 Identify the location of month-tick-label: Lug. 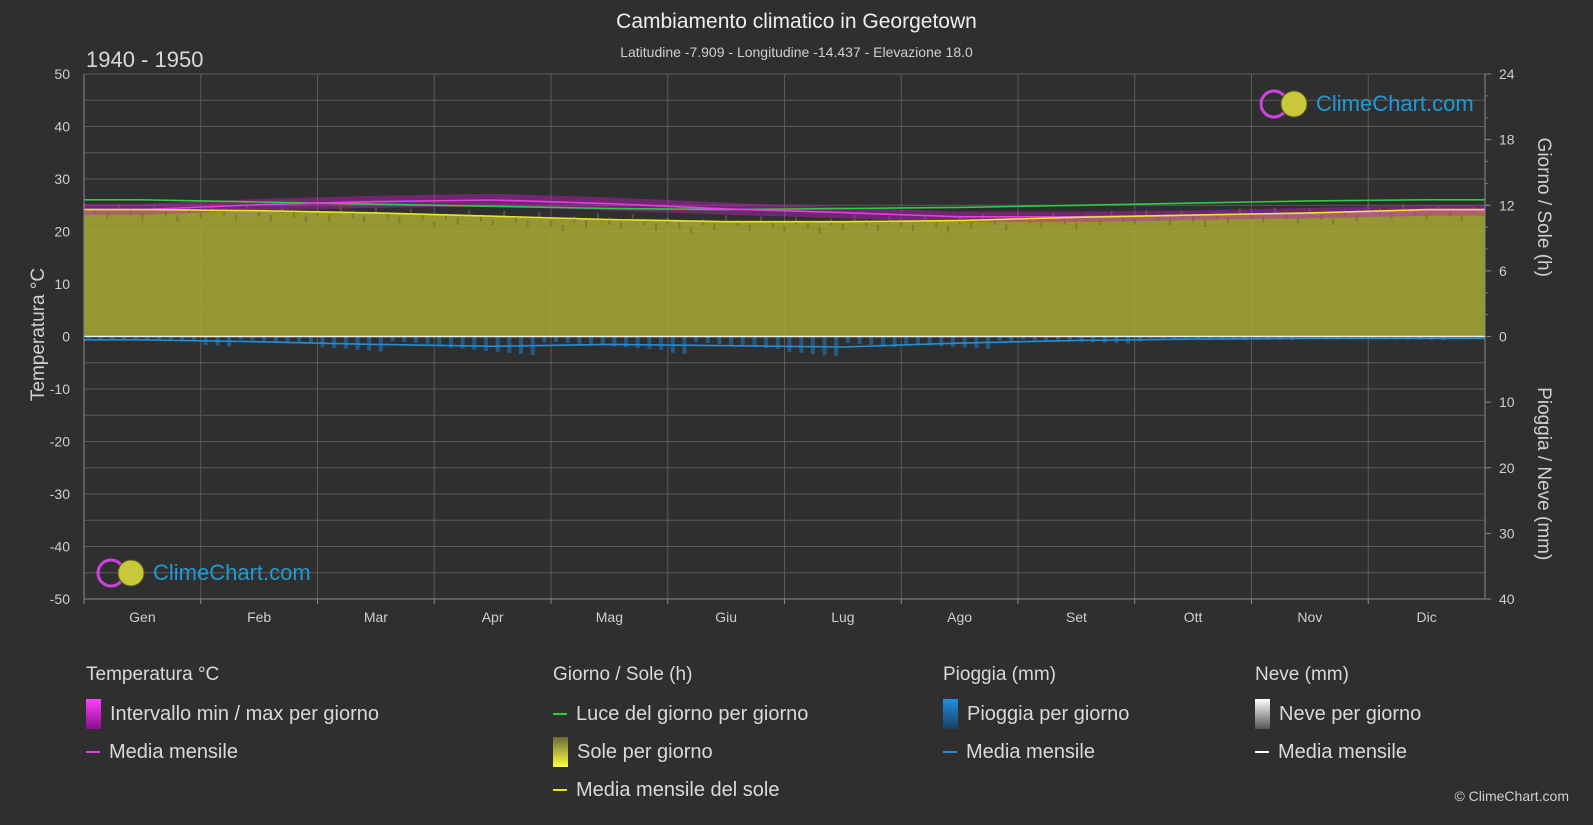
(842, 617).